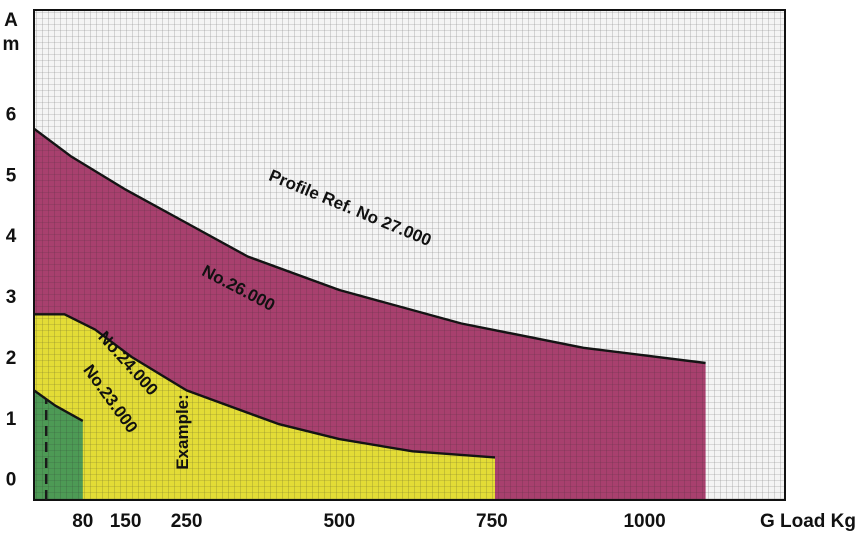 The width and height of the screenshot is (861, 541). What do you see at coordinates (182, 432) in the screenshot?
I see `annotation-label: Example:` at bounding box center [182, 432].